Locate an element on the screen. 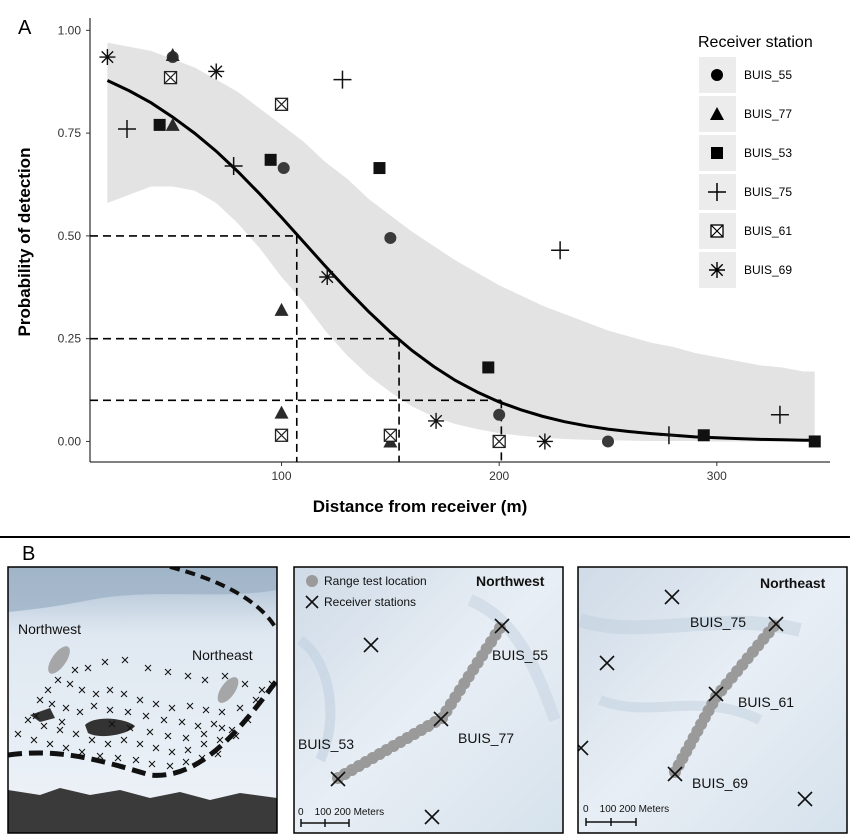 Image resolution: width=850 pixels, height=837 pixels. label-buis55: BUIS_55 is located at coordinates (520, 655).